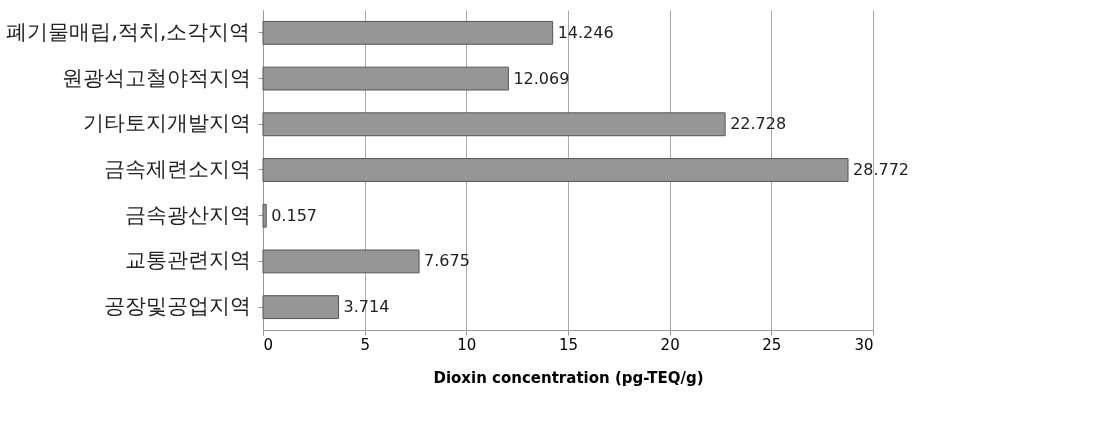 The height and width of the screenshot is (422, 1102). I want to click on y-tick-label: 원광석고철야적지역, so click(156, 77).